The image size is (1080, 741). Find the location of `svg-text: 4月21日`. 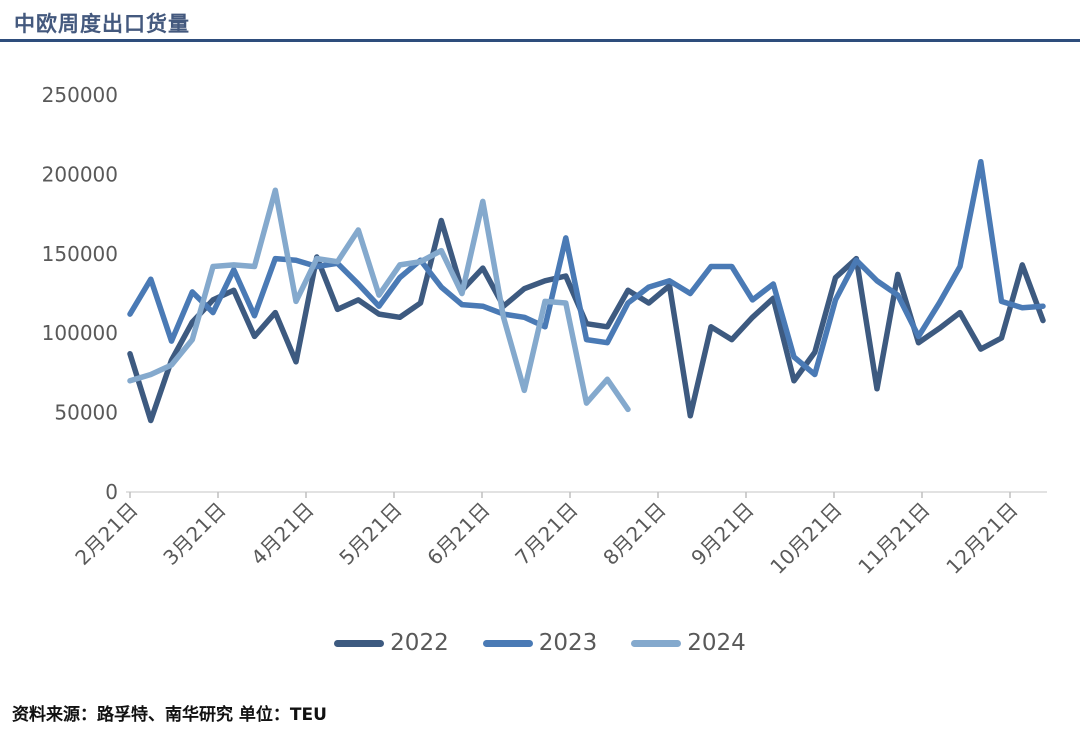

svg-text: 4月21日 is located at coordinates (282, 534).